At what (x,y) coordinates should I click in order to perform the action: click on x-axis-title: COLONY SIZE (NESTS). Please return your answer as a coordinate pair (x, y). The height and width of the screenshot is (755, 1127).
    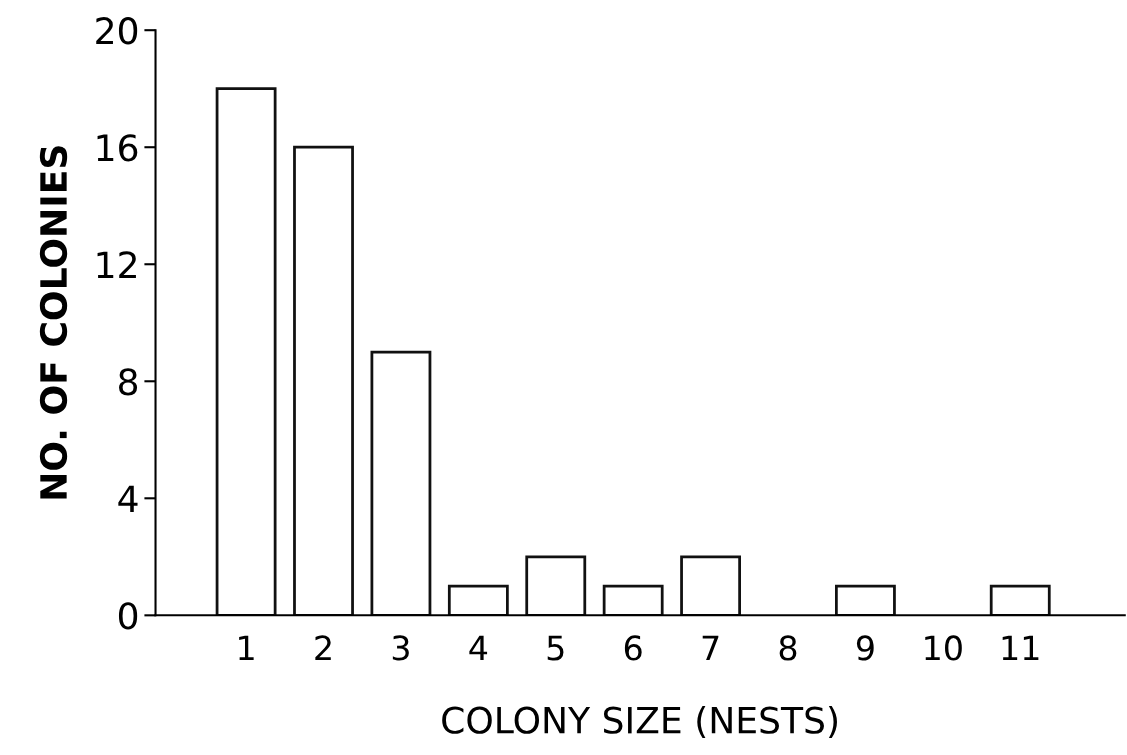
    Looking at the image, I should click on (639, 722).